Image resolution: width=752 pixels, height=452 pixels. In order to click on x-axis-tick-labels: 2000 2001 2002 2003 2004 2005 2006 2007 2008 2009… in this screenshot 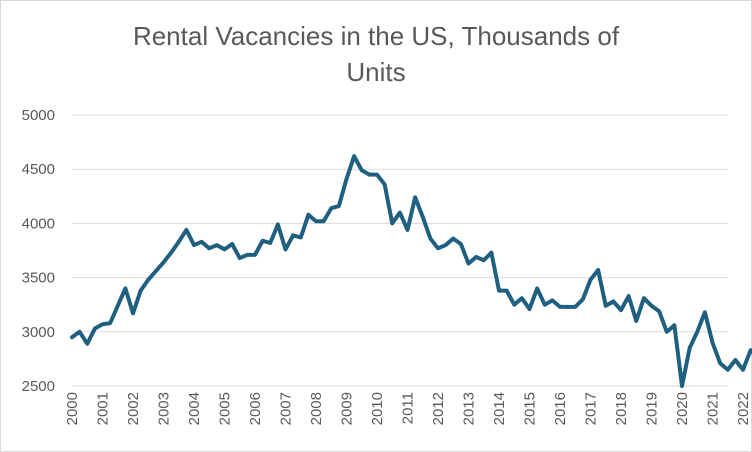, I will do `click(408, 408)`.